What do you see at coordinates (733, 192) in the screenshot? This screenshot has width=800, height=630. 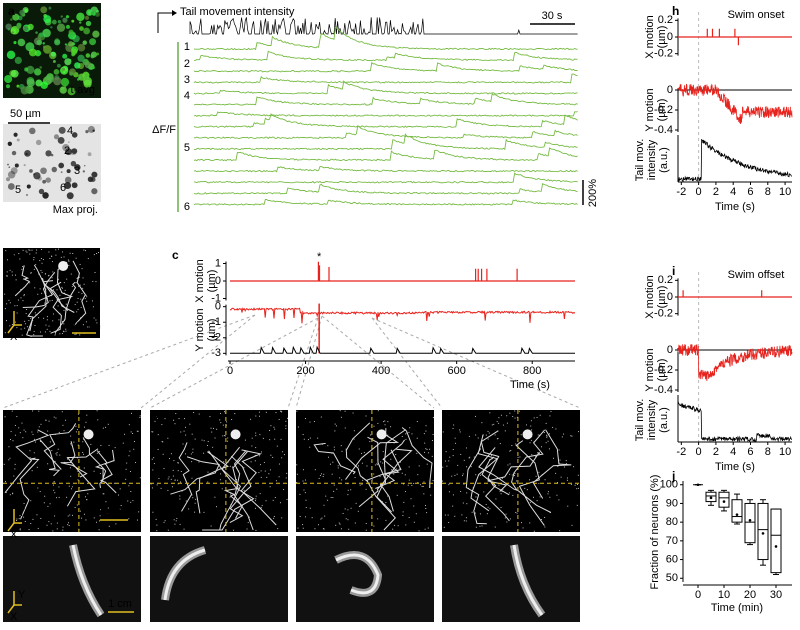 I see `x-tick-label: 4` at bounding box center [733, 192].